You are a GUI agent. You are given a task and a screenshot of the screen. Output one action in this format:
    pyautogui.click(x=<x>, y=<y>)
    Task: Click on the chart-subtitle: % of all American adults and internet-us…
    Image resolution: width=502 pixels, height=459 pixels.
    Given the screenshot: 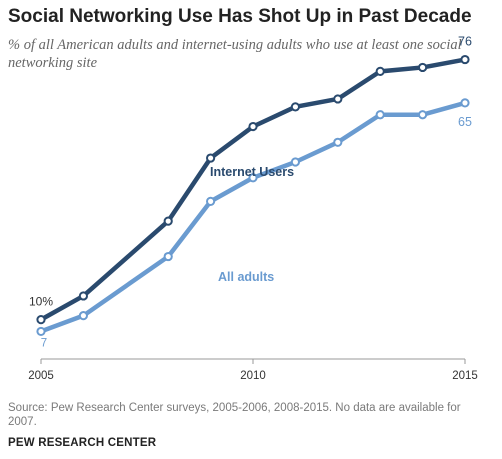 What is the action you would take?
    pyautogui.click(x=235, y=54)
    